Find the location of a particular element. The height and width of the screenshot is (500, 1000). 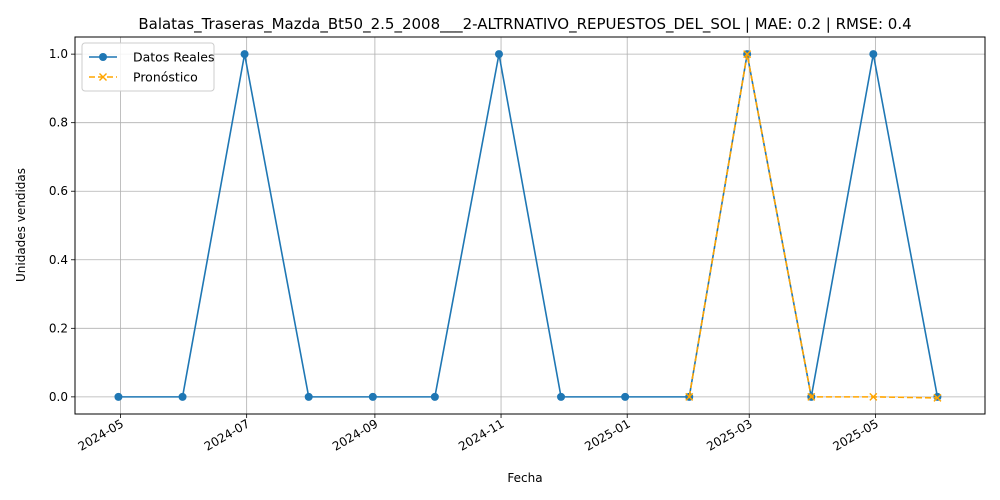

y-tick-label: 0.2 is located at coordinates (58, 328).